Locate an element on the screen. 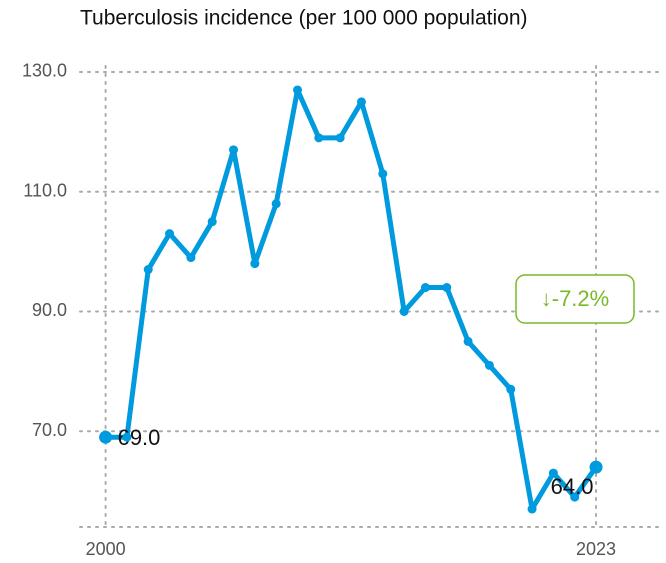 The height and width of the screenshot is (563, 666). data-label: 64.0 is located at coordinates (572, 486).